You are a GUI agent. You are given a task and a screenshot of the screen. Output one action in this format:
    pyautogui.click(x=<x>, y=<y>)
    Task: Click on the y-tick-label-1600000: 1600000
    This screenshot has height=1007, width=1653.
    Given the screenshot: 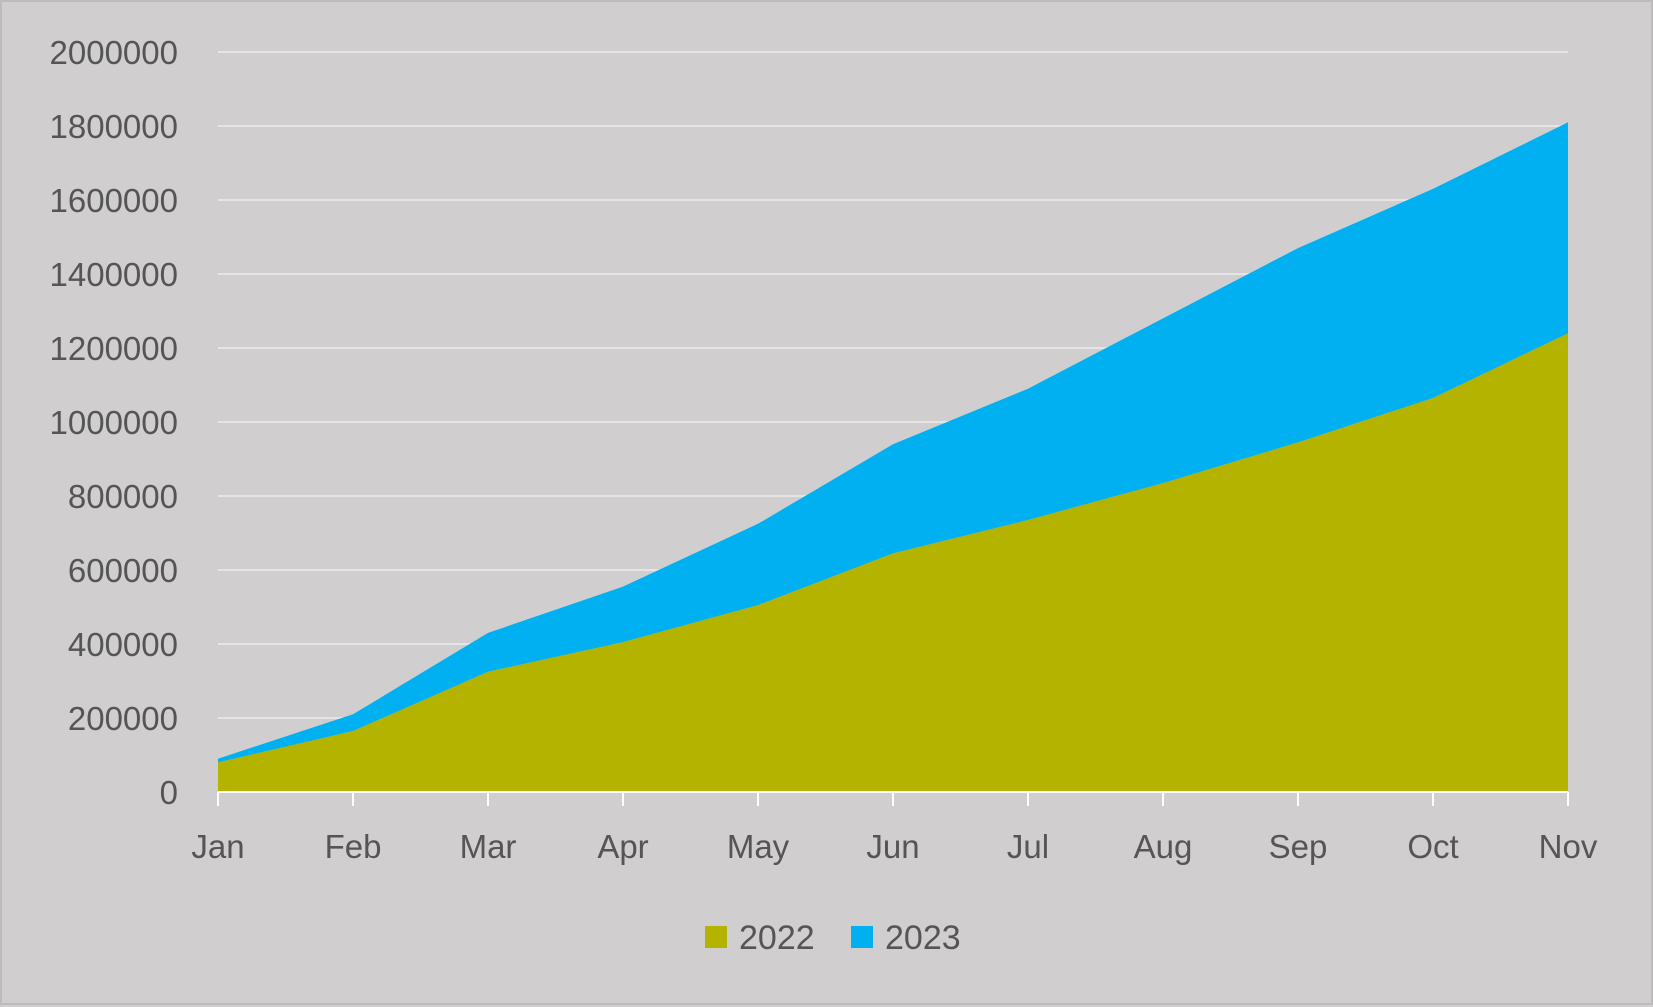 What is the action you would take?
    pyautogui.click(x=114, y=200)
    